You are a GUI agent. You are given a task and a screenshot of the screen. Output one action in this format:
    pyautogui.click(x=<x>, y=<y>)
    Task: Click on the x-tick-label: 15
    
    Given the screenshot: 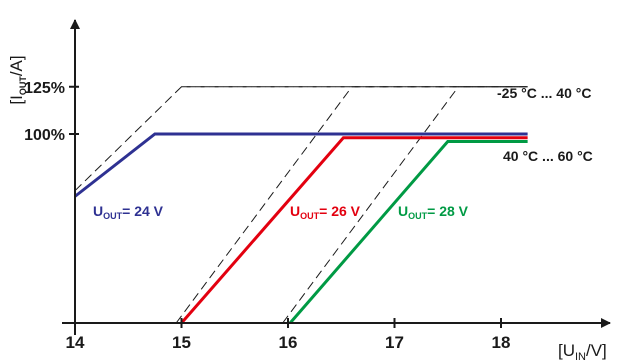 What is the action you would take?
    pyautogui.click(x=181, y=342)
    